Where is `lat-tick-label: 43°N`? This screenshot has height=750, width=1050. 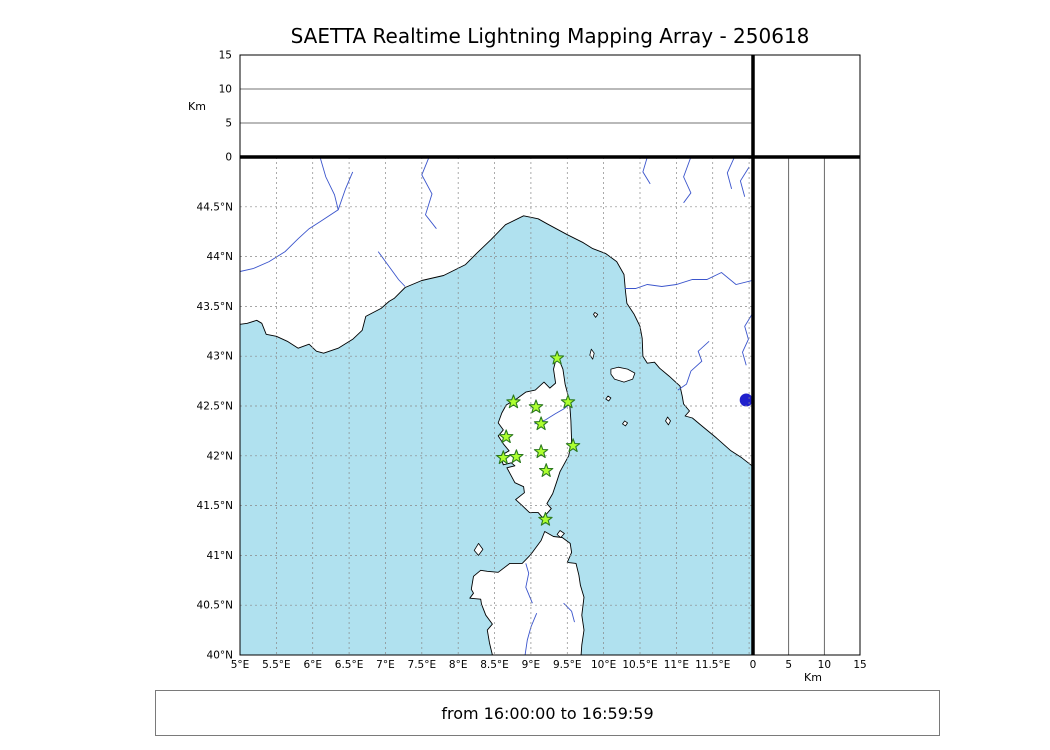
lat-tick-label: 43°N is located at coordinates (220, 357).